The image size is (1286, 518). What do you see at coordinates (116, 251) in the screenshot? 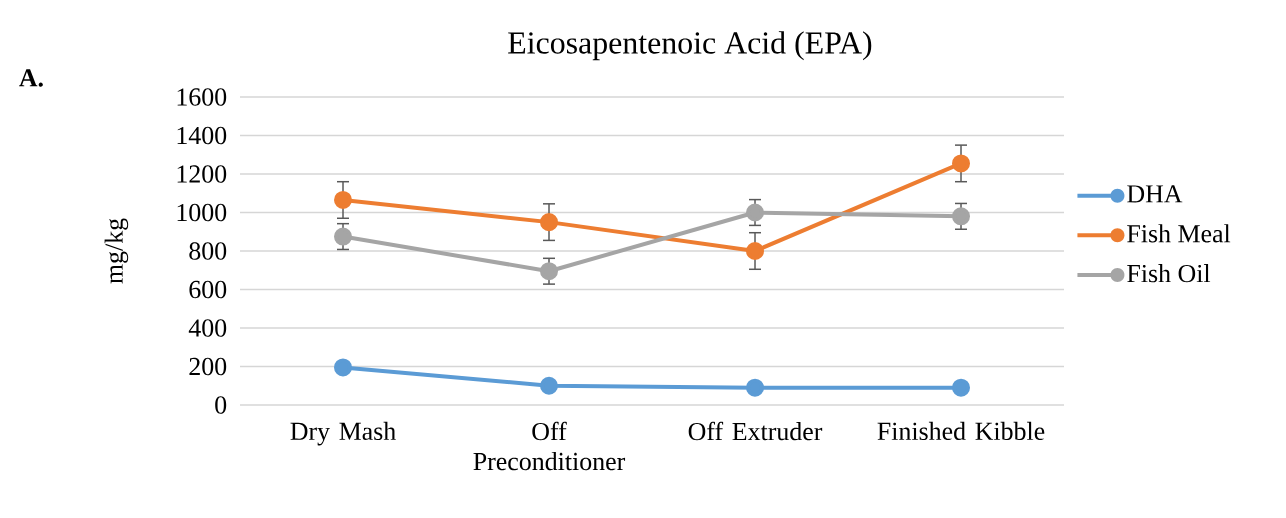
I see `y-axis-title: mg/kg` at bounding box center [116, 251].